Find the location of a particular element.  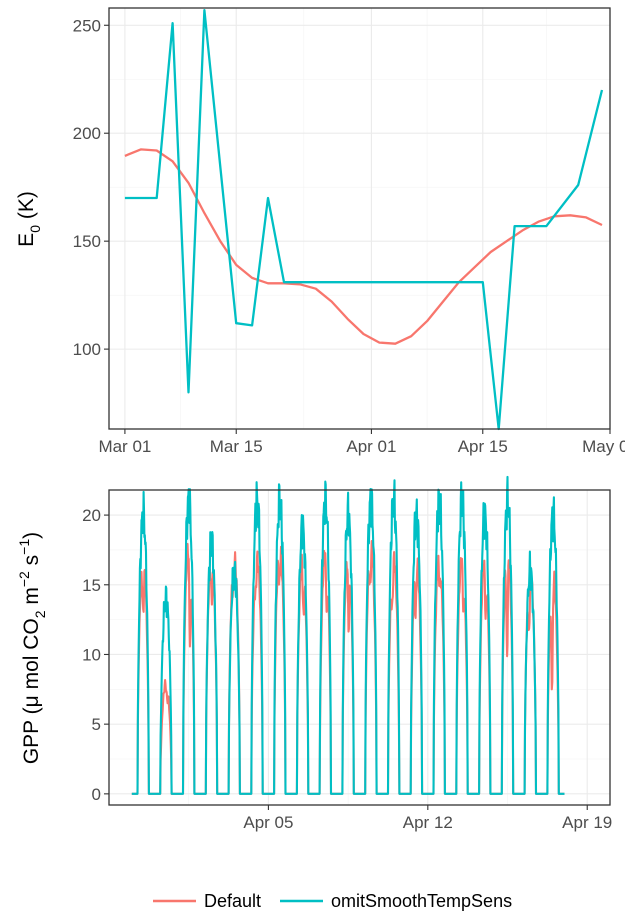

bottom-panel-y-axis: 0 5 10 15 20 is located at coordinates (95, 655).